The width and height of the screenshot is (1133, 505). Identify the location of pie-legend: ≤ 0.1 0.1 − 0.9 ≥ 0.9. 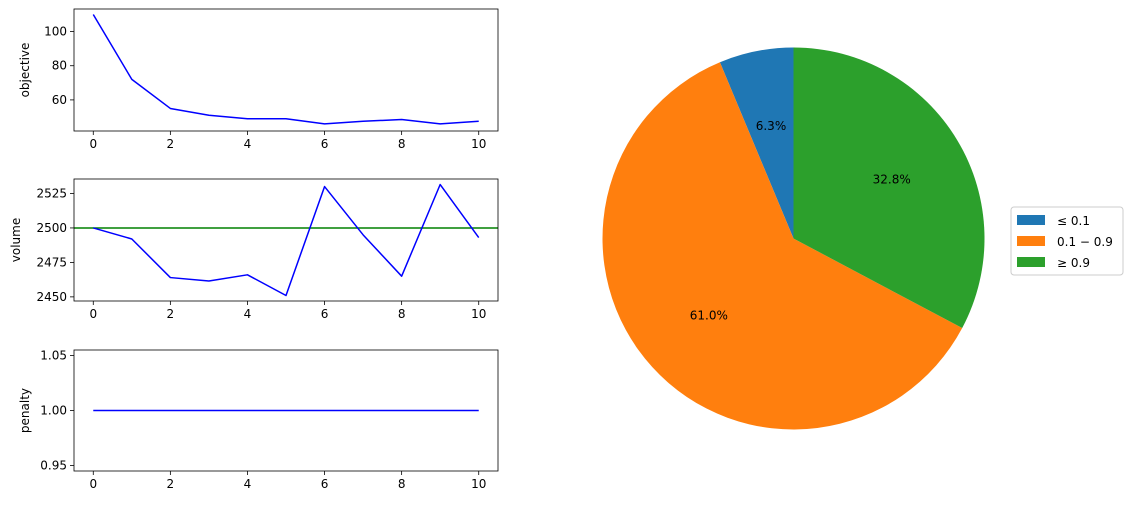
(1067, 241).